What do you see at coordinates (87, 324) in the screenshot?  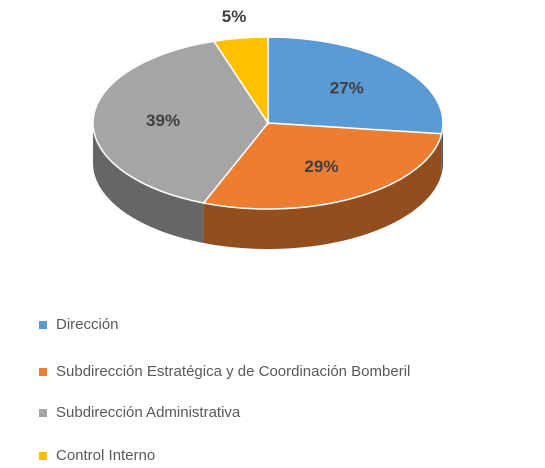 I see `legend-label: Dirección` at bounding box center [87, 324].